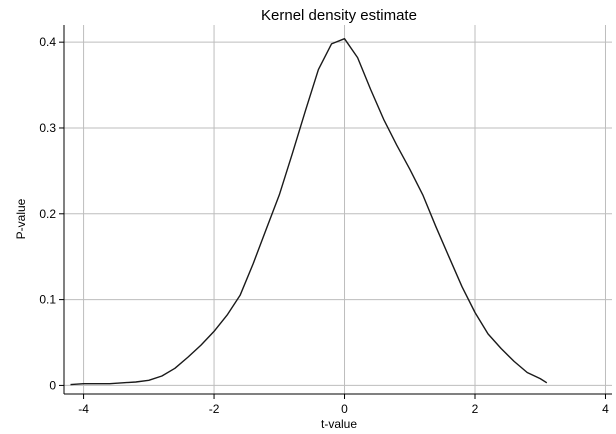 The width and height of the screenshot is (616, 434). What do you see at coordinates (605, 409) in the screenshot?
I see `x-tick-label: 4` at bounding box center [605, 409].